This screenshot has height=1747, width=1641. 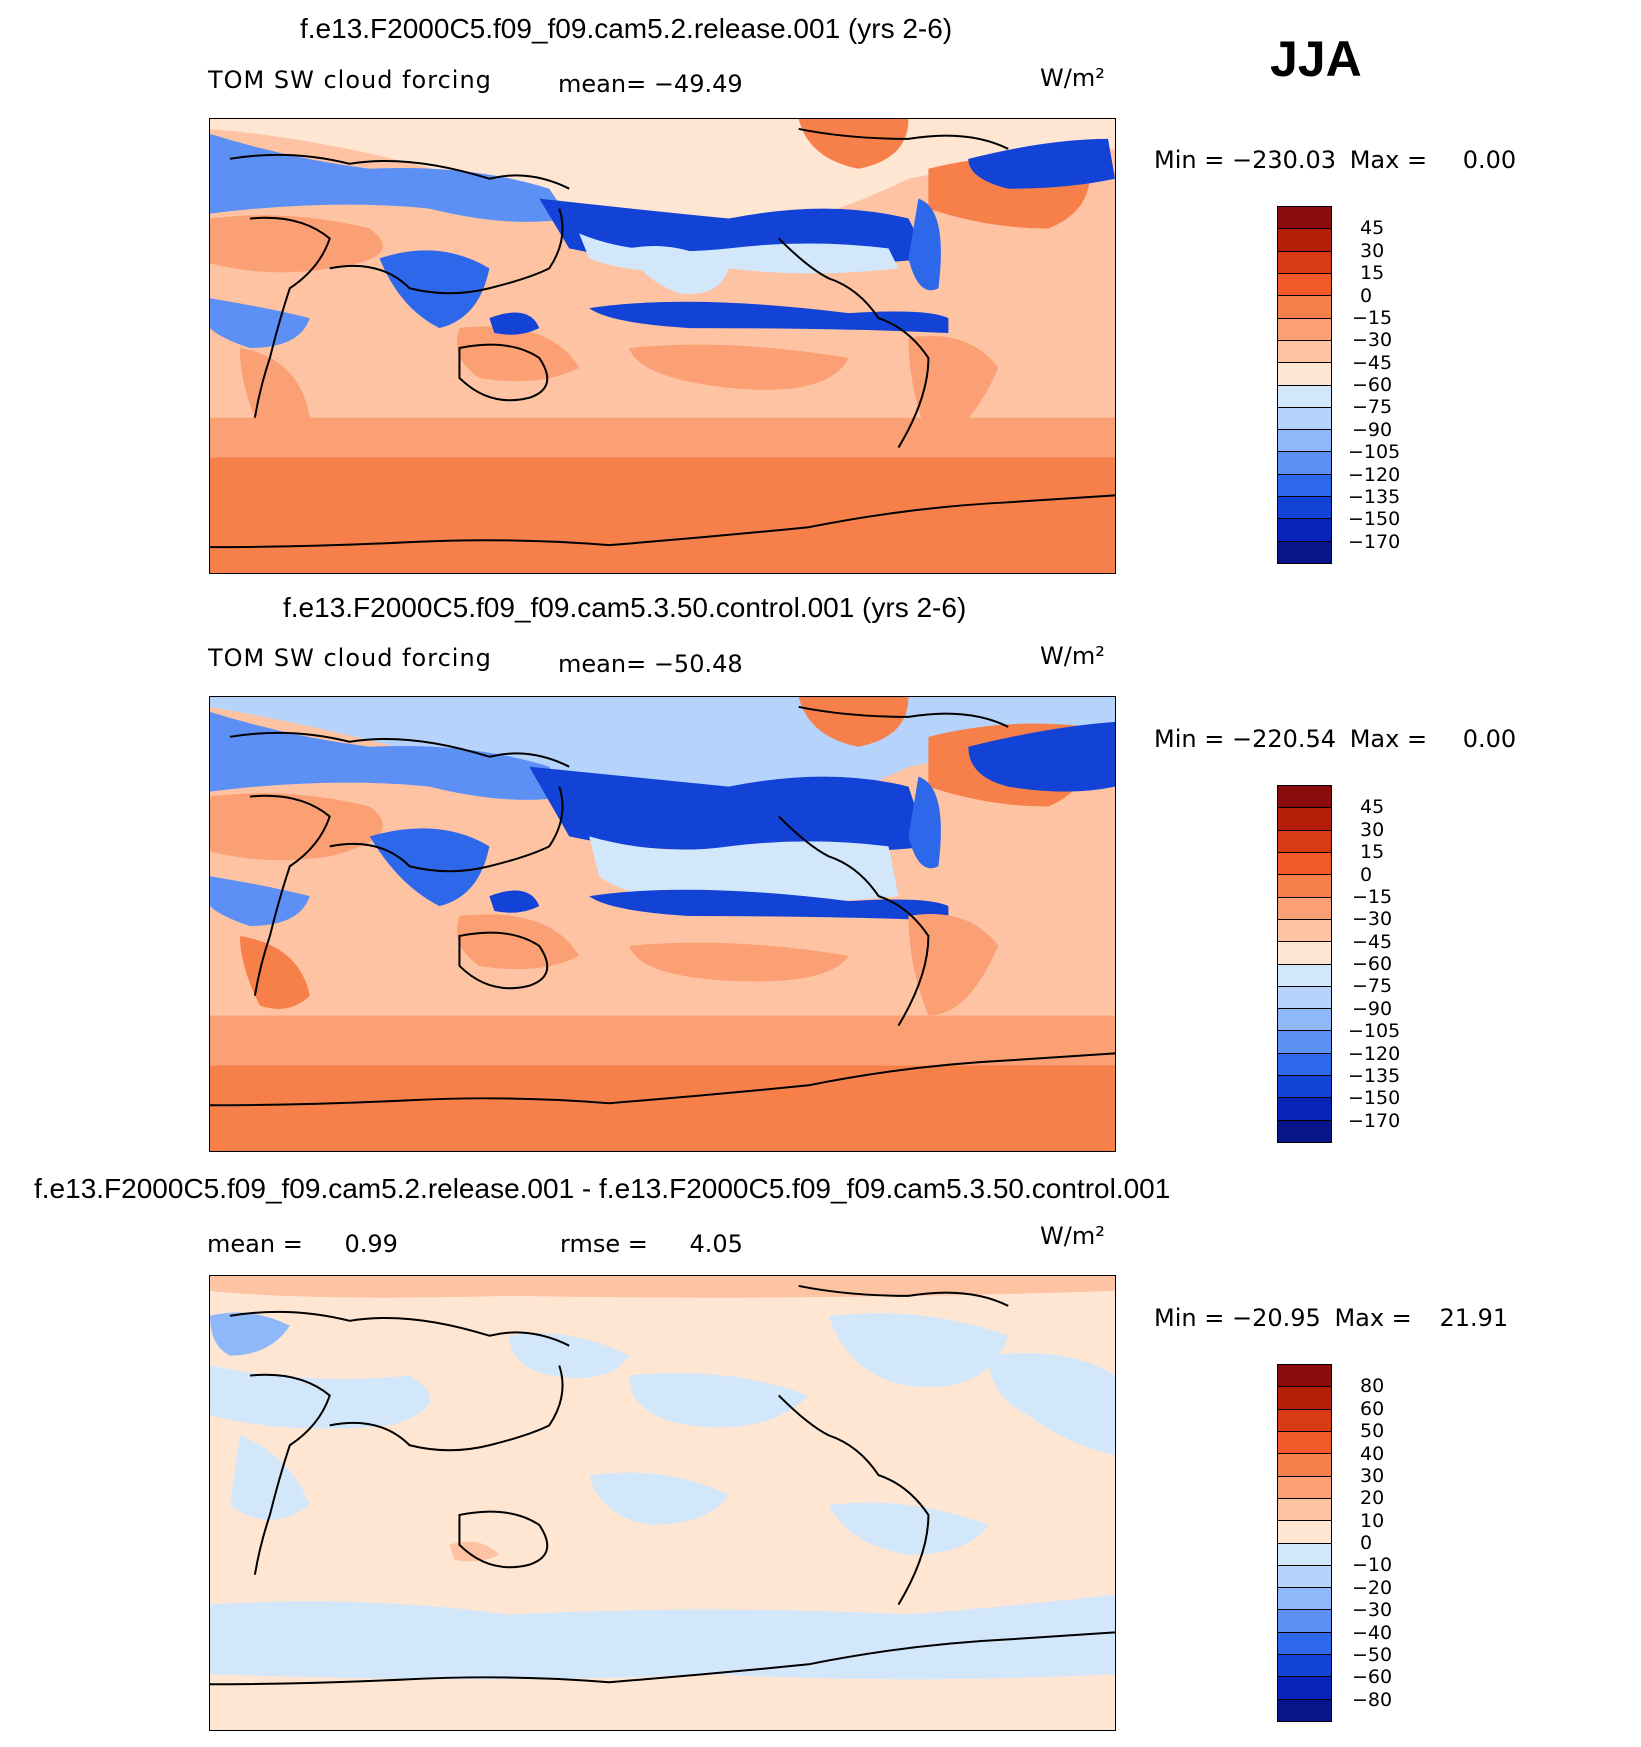 What do you see at coordinates (1372, 1587) in the screenshot?
I see `colorbar-tick-label: −20` at bounding box center [1372, 1587].